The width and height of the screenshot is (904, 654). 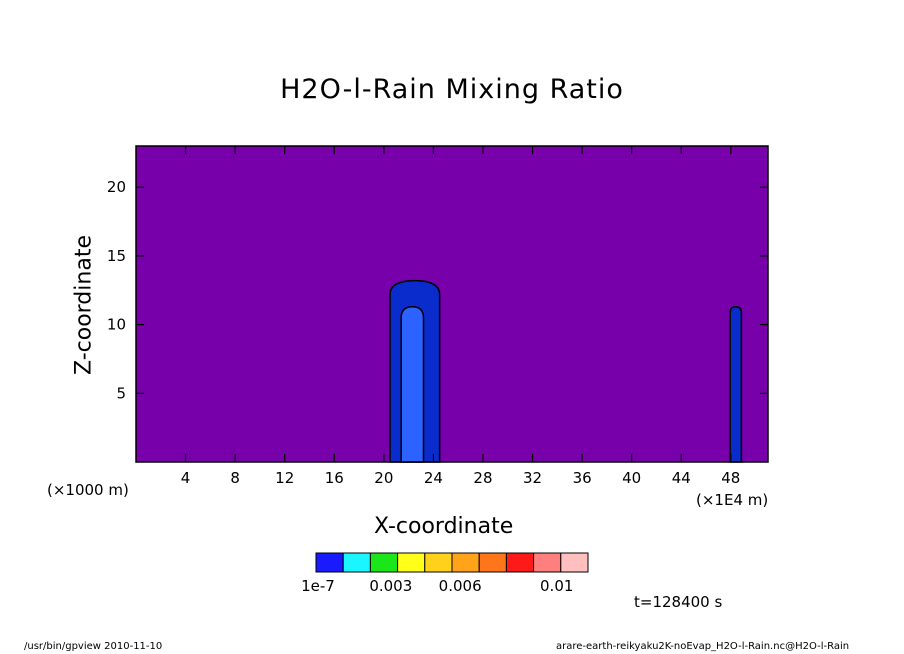 What do you see at coordinates (116, 187) in the screenshot?
I see `y-tick-label: 20` at bounding box center [116, 187].